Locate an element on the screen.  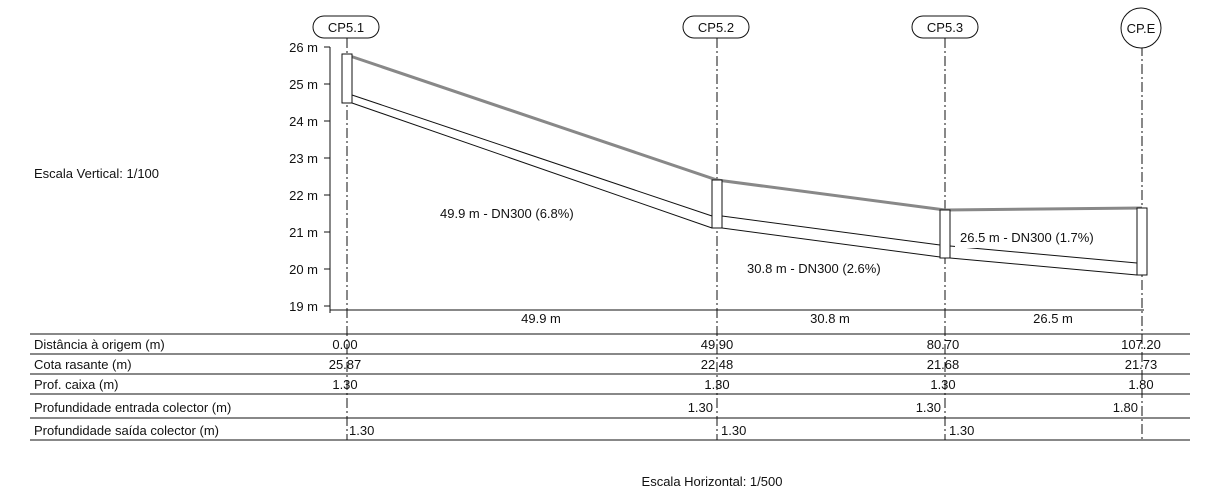
node-id: CP.E is located at coordinates (1141, 28).